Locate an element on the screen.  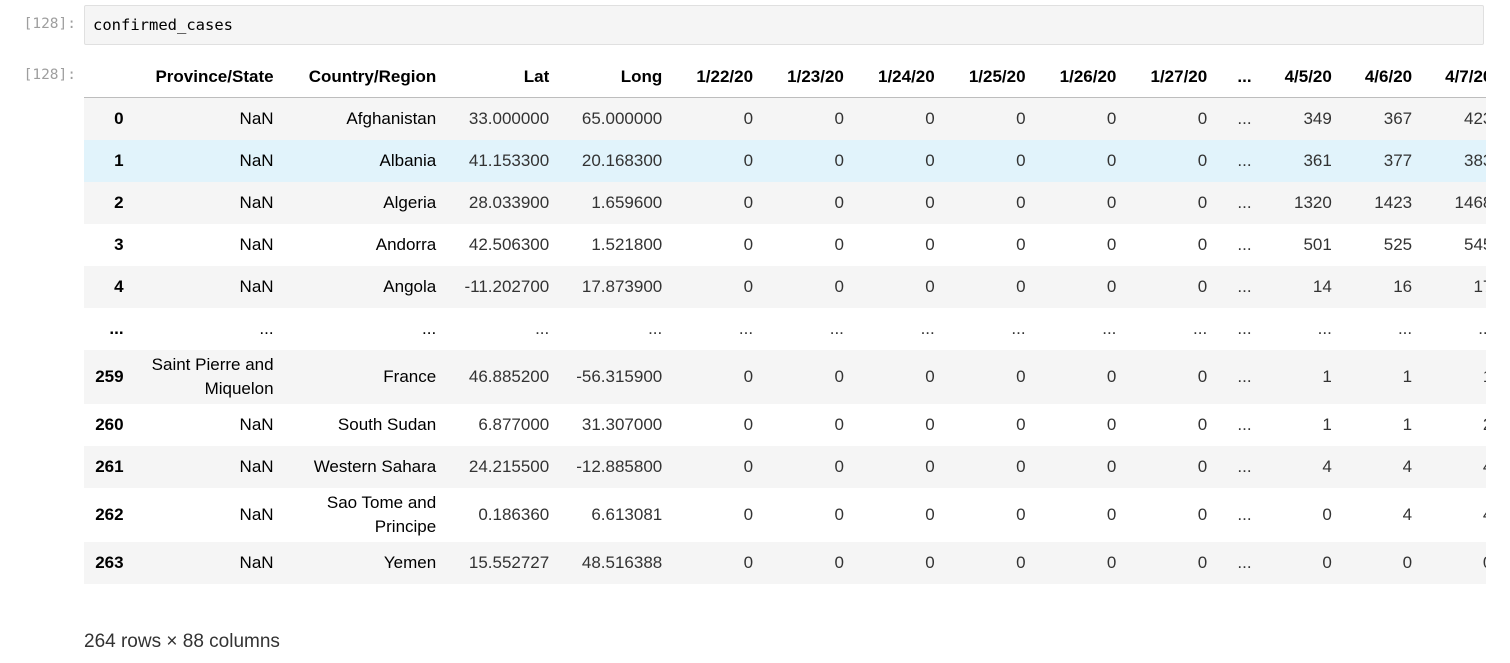
table-cell: 377 is located at coordinates (1398, 160).